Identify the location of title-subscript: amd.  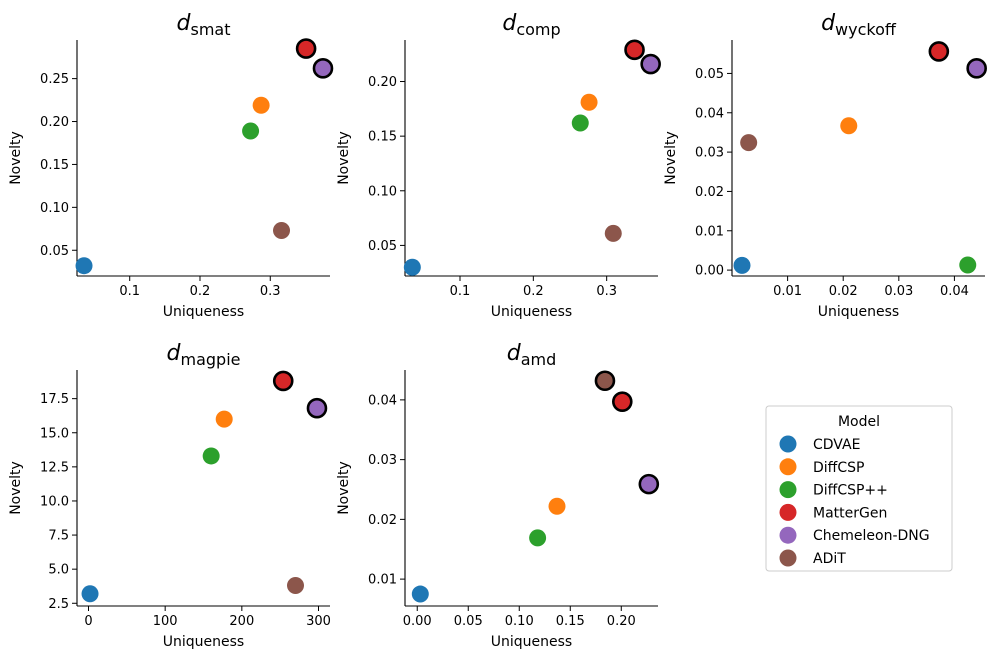
(539, 359).